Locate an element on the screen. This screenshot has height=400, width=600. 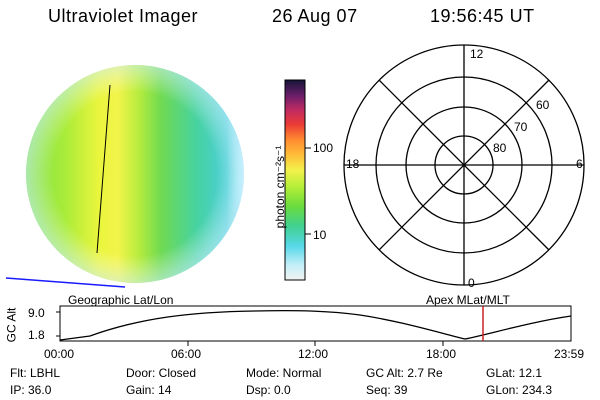
timeline-ytick-1.8: 1.8 is located at coordinates (36, 335).